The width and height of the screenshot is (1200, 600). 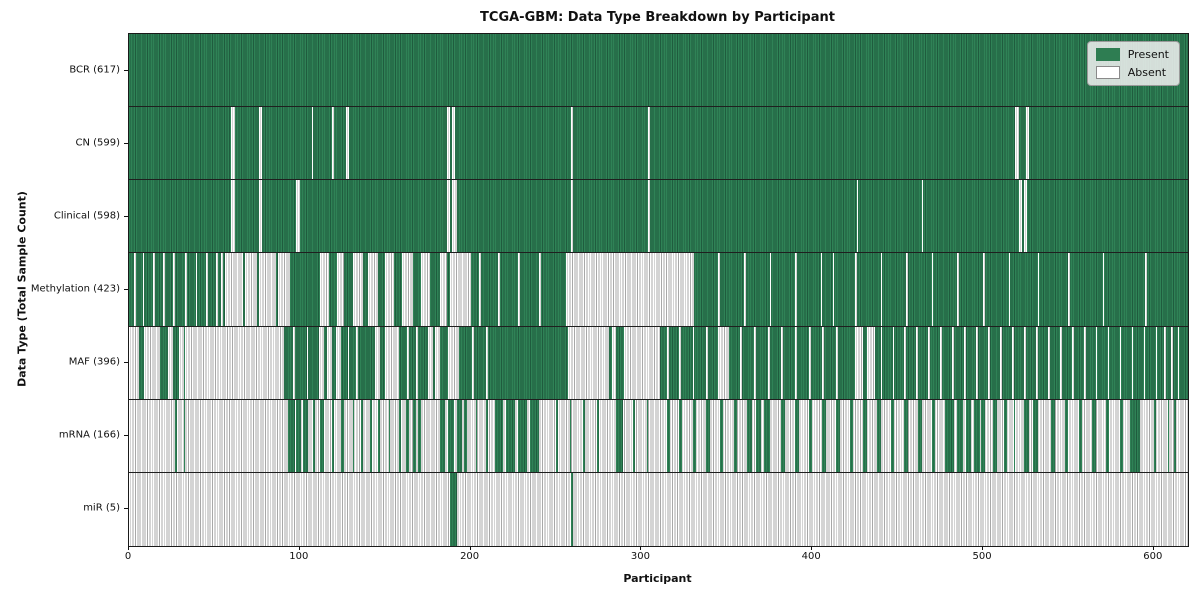 I want to click on row-band-bcr, so click(x=658, y=71).